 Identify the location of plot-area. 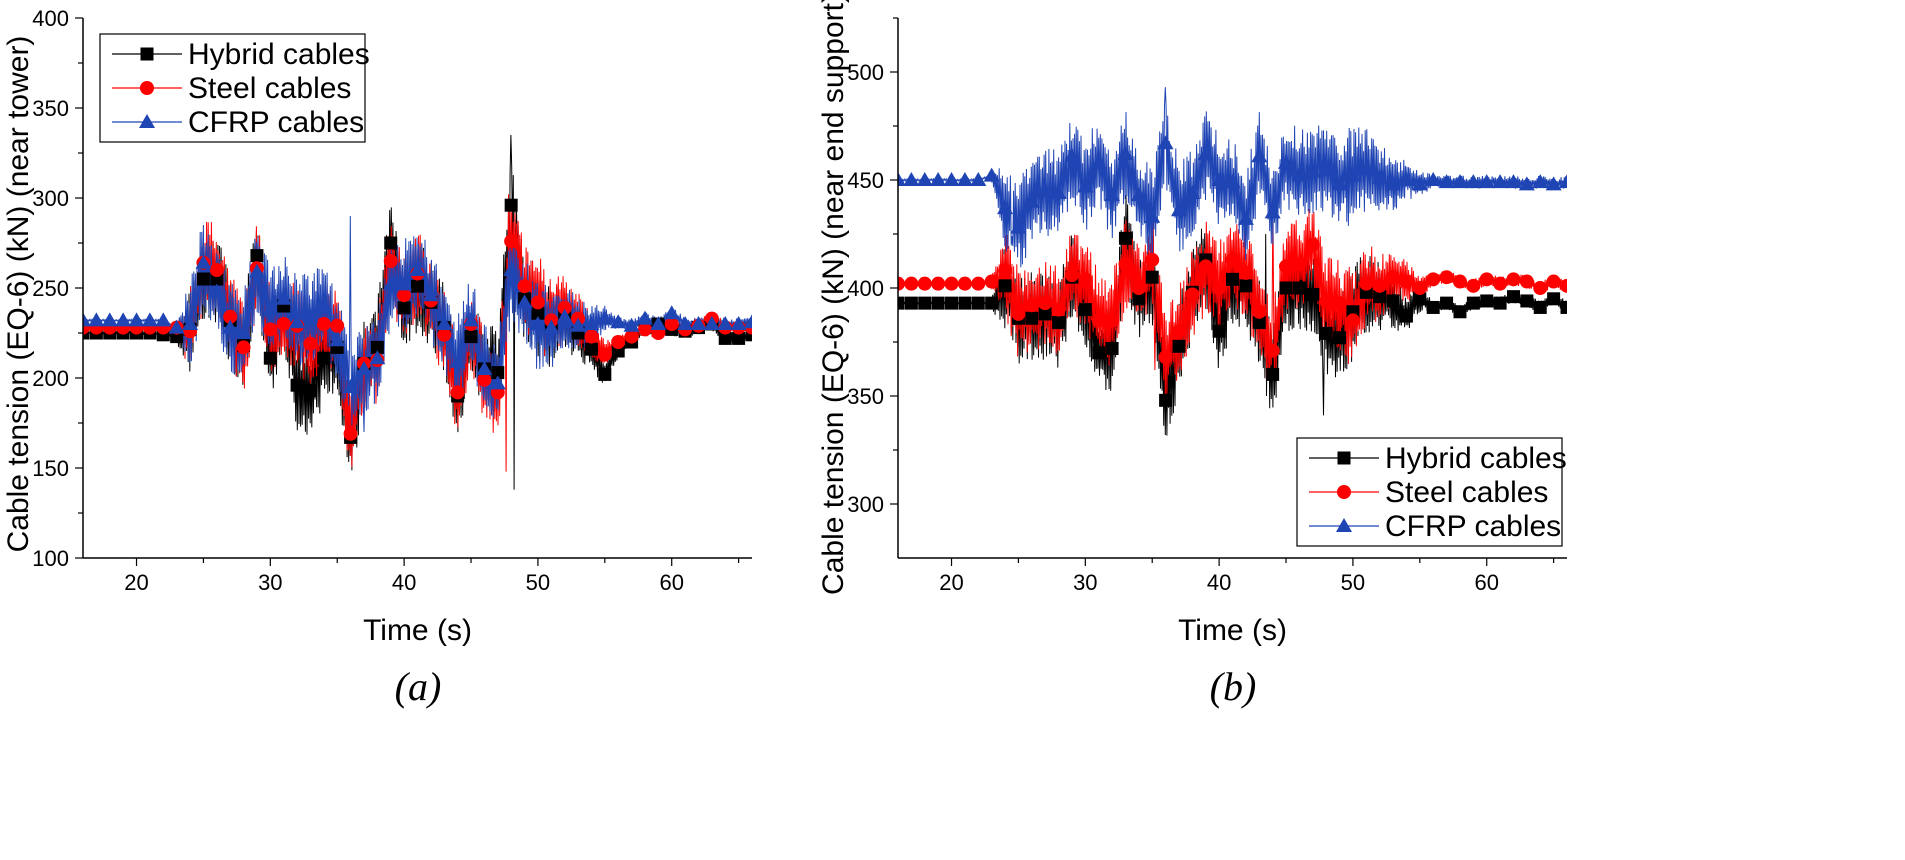
(1232, 261).